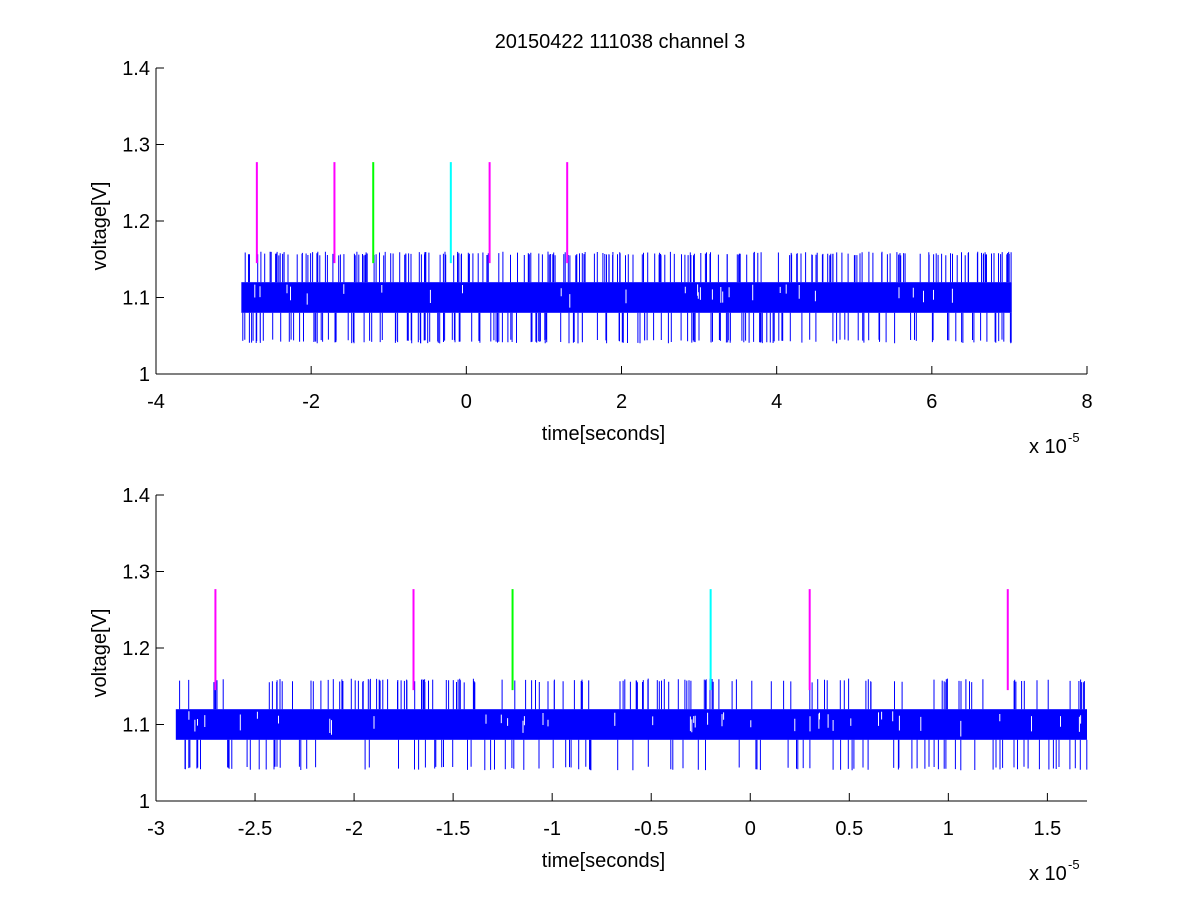  I want to click on x-tick-label: -1.5, so click(453, 829).